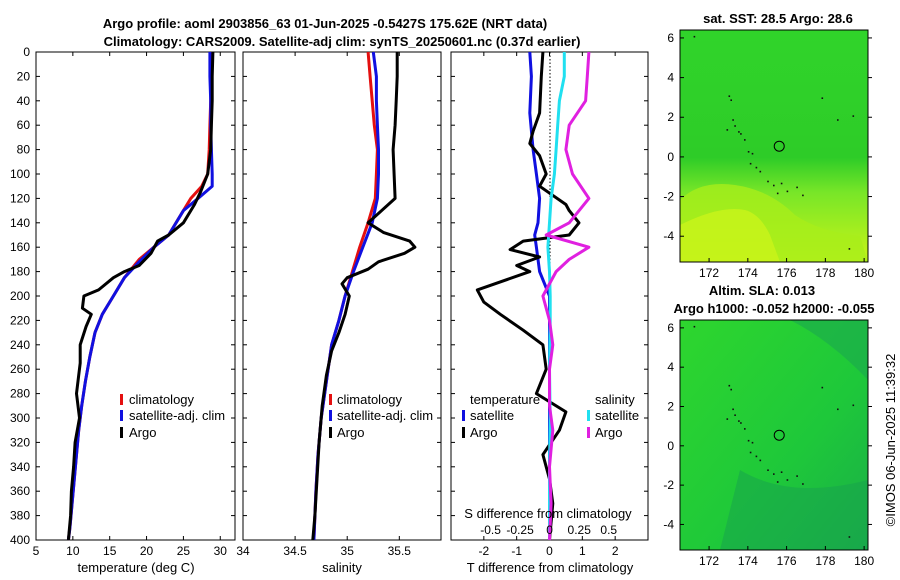  Describe the element at coordinates (36, 551) in the screenshot. I see `temperature-xtick-label: 5` at that location.